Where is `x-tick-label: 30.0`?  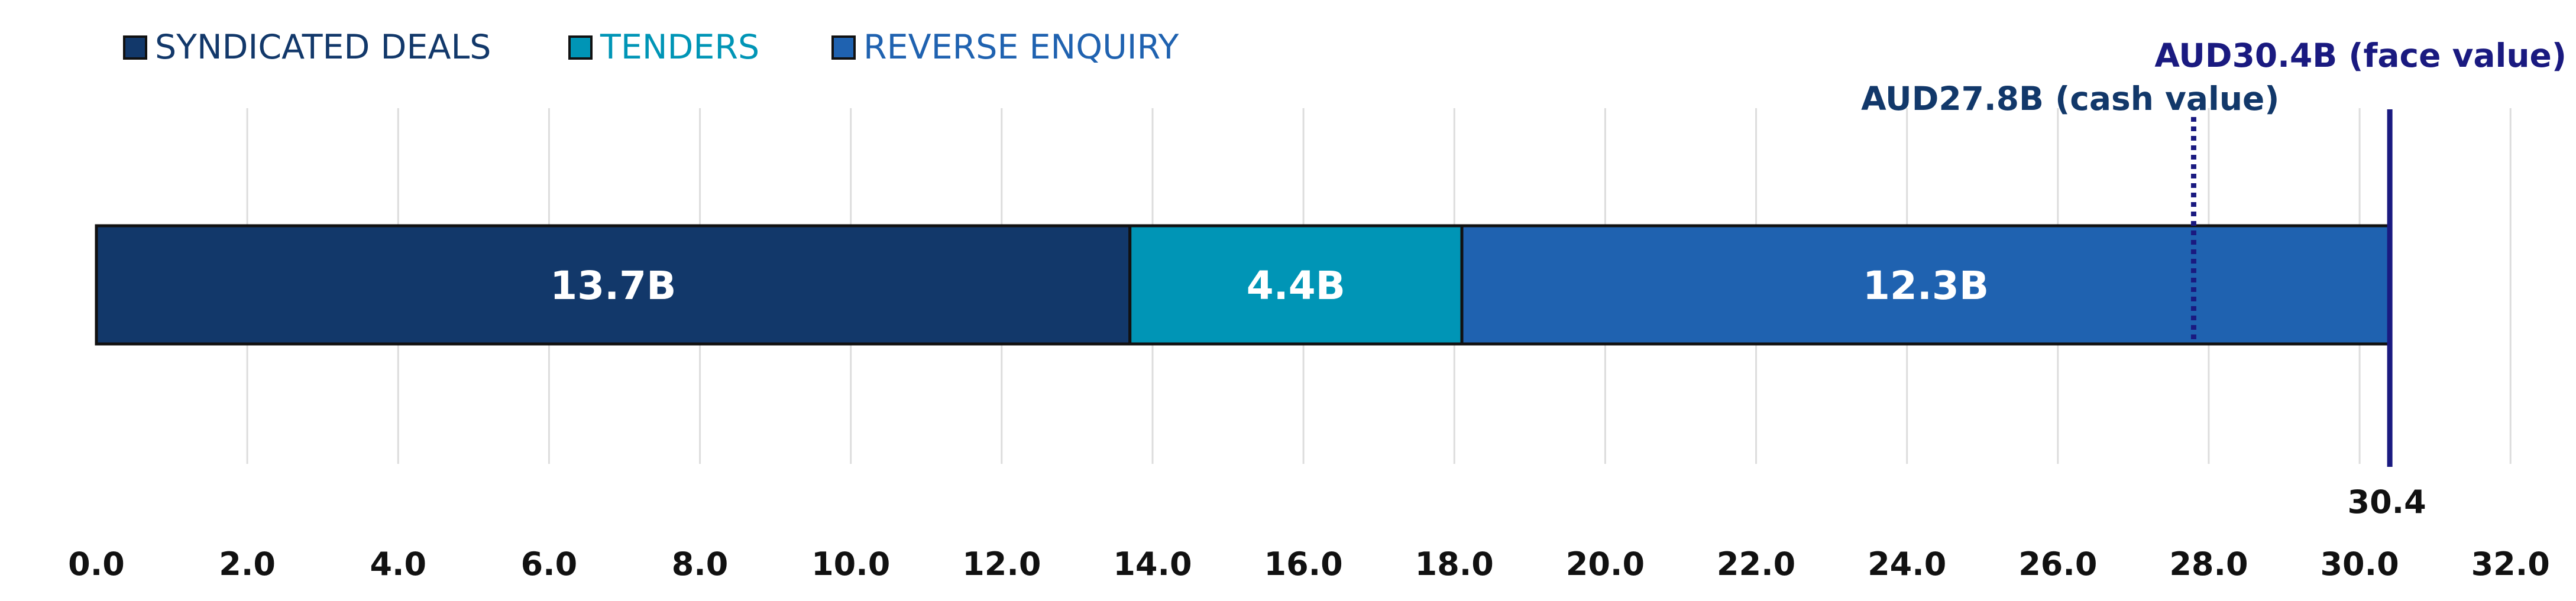 x-tick-label: 30.0 is located at coordinates (2360, 564).